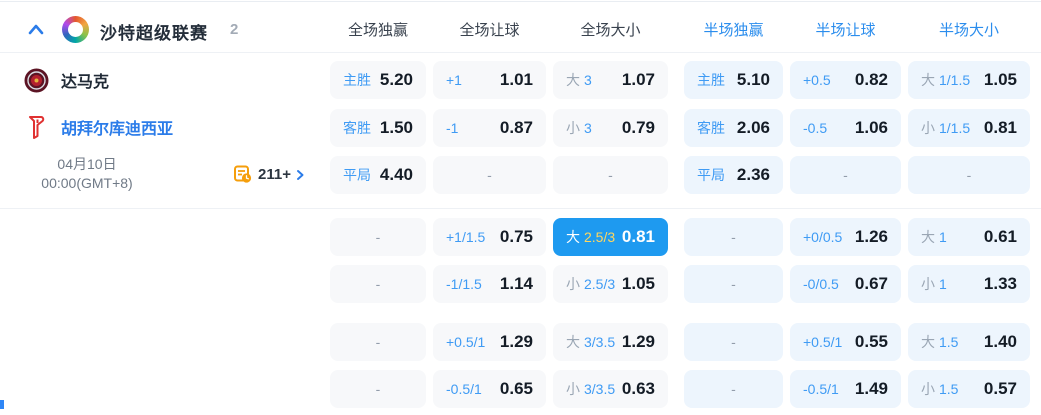 This screenshot has width=1041, height=415. I want to click on odds-value: 0.79, so click(638, 127).